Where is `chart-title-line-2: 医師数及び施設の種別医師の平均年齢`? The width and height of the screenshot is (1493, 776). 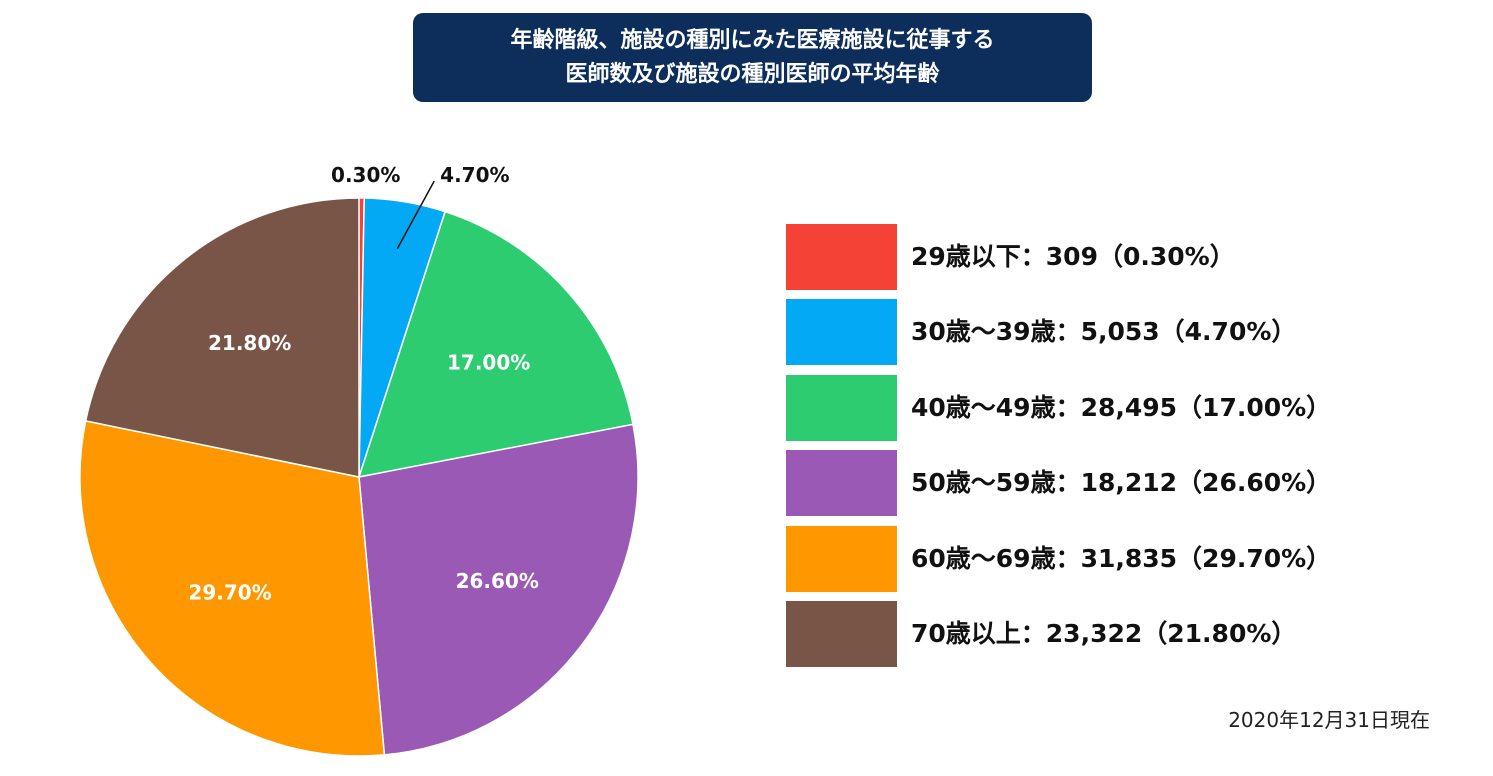 chart-title-line-2: 医師数及び施設の種別医師の平均年齢 is located at coordinates (752, 74).